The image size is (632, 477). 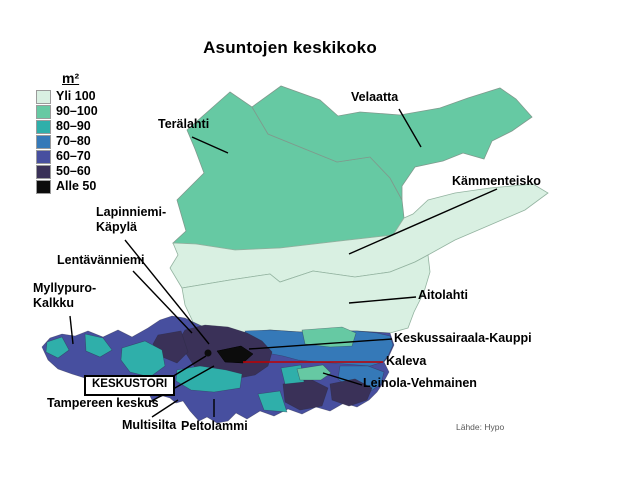 What do you see at coordinates (81, 126) in the screenshot?
I see `legend-item-80-90: 80–90` at bounding box center [81, 126].